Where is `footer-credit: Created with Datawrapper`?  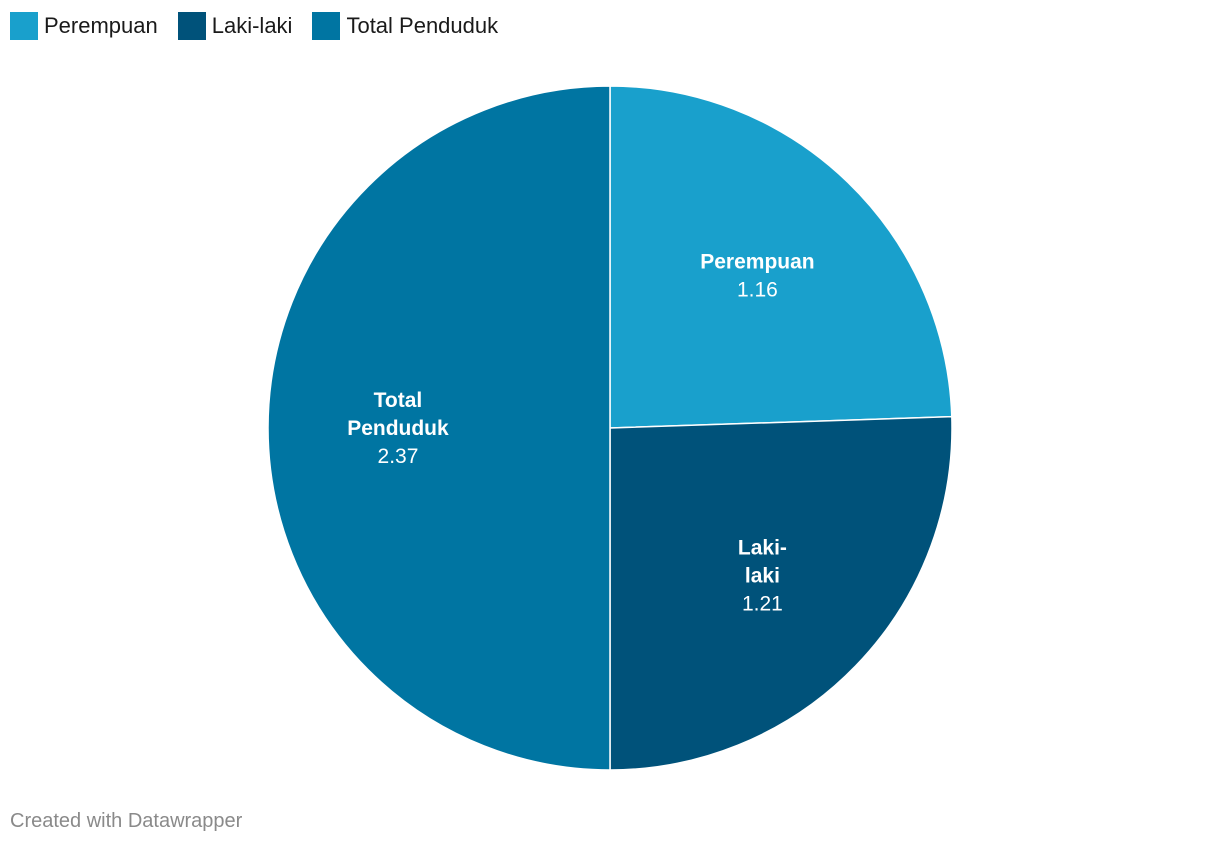 footer-credit: Created with Datawrapper is located at coordinates (126, 821).